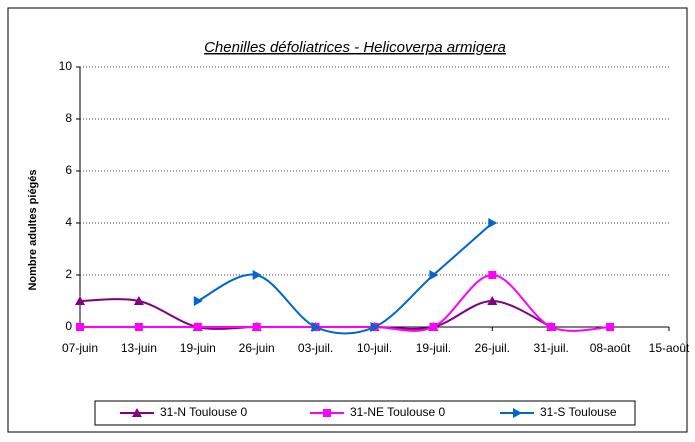 This screenshot has height=442, width=695. I want to click on x-tick-label: 19-juin, so click(198, 348).